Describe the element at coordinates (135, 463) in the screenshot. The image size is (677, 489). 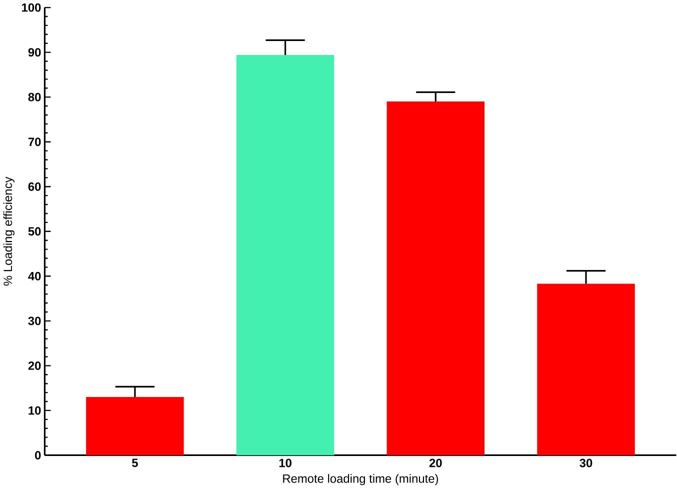
I see `x-tick-label: 5` at that location.